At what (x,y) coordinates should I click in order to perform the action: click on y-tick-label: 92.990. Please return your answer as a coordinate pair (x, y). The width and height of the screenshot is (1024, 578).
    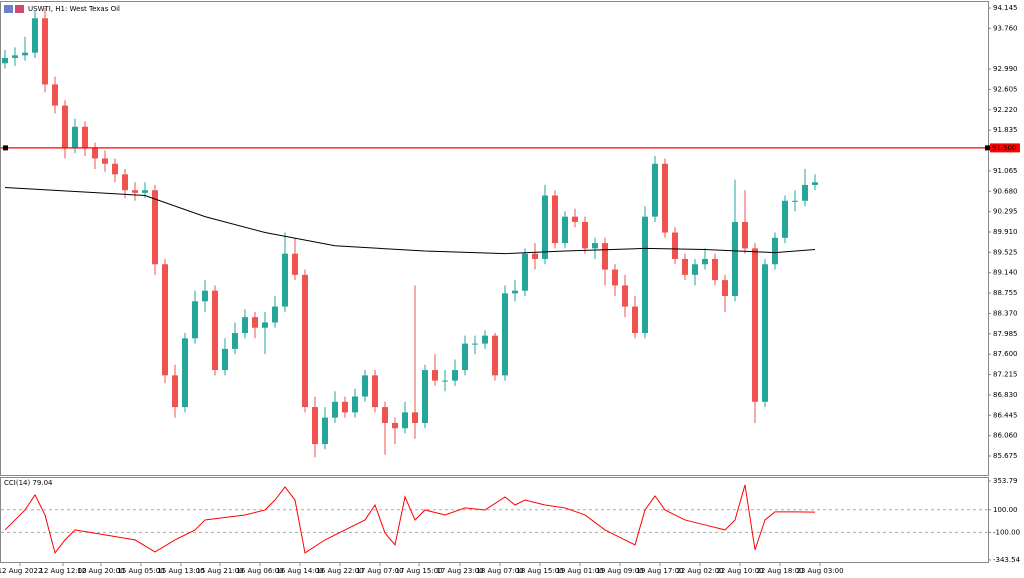
    Looking at the image, I should click on (1005, 69).